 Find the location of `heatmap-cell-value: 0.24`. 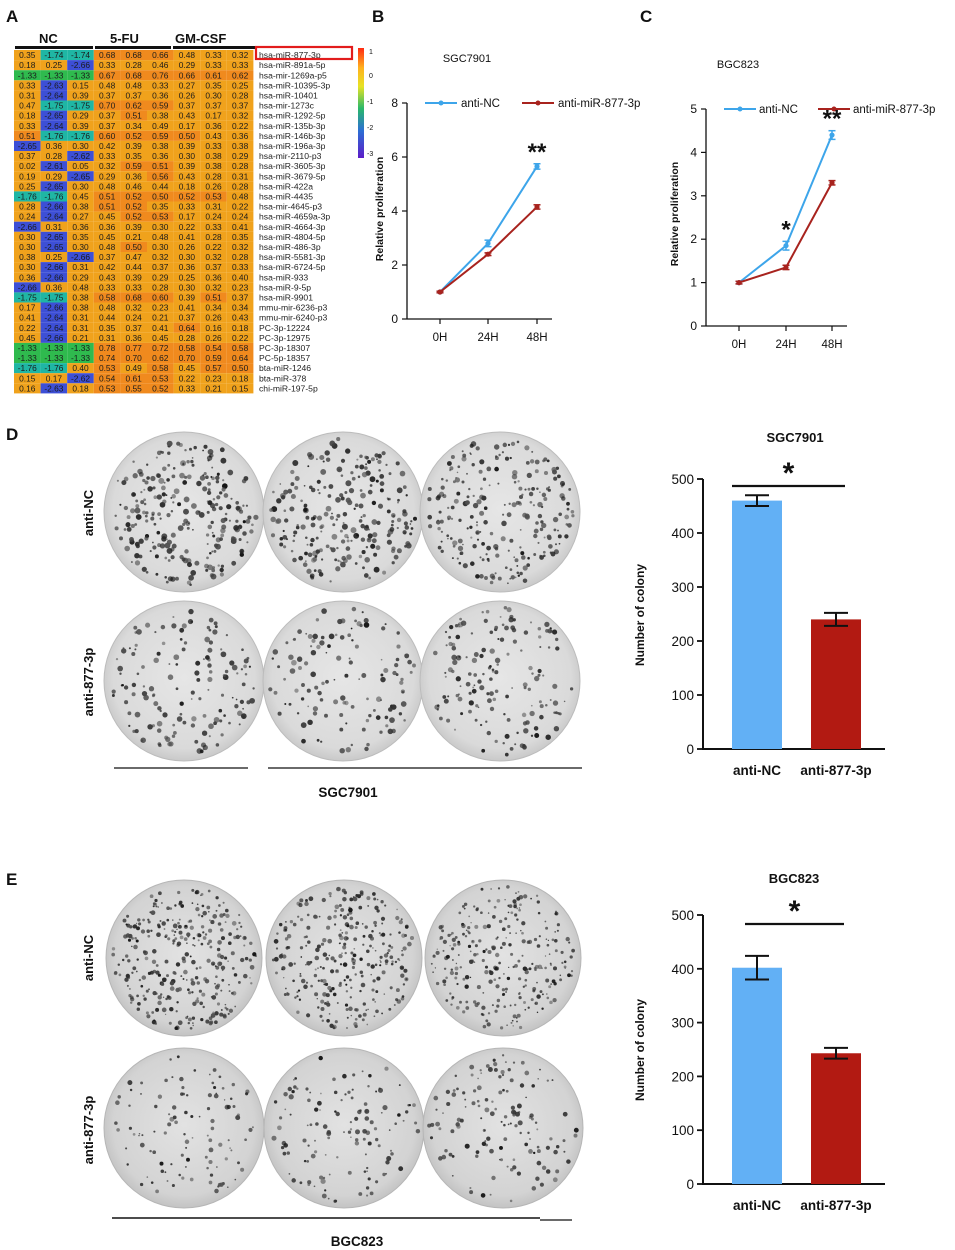

heatmap-cell-value: 0.24 is located at coordinates (27, 217).